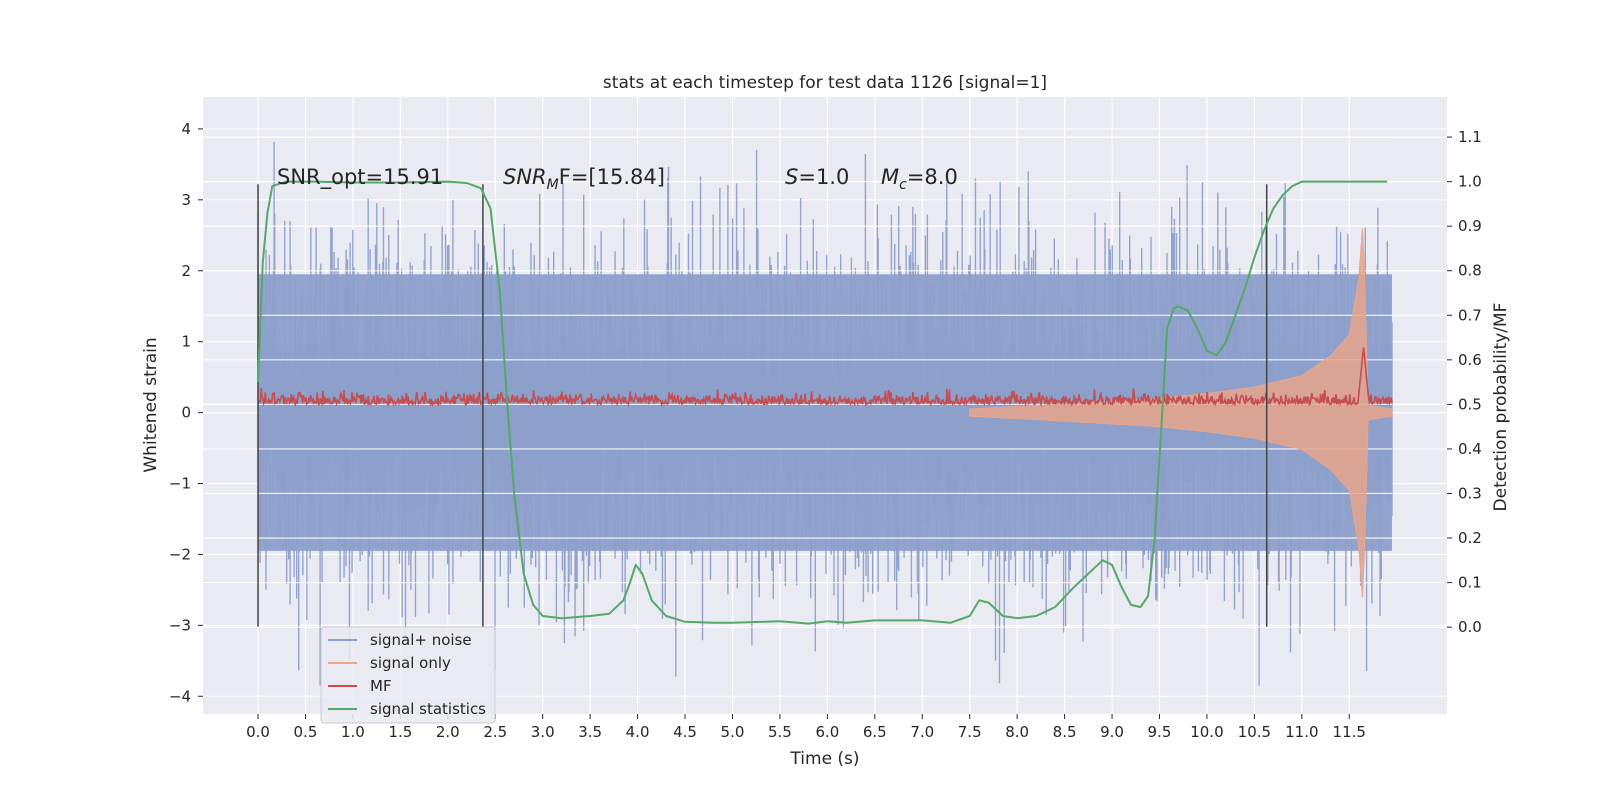 The image size is (1600, 800). I want to click on annotation-snr-mf-main: SNR, so click(525, 177).